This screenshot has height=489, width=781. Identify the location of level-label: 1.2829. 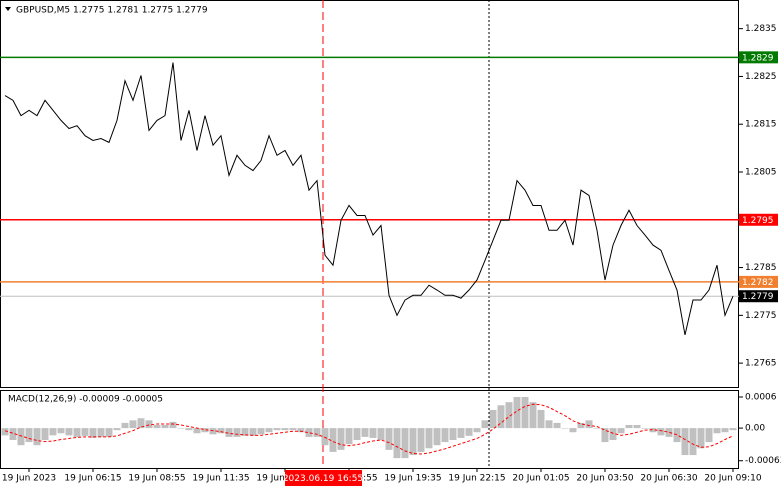
(758, 58).